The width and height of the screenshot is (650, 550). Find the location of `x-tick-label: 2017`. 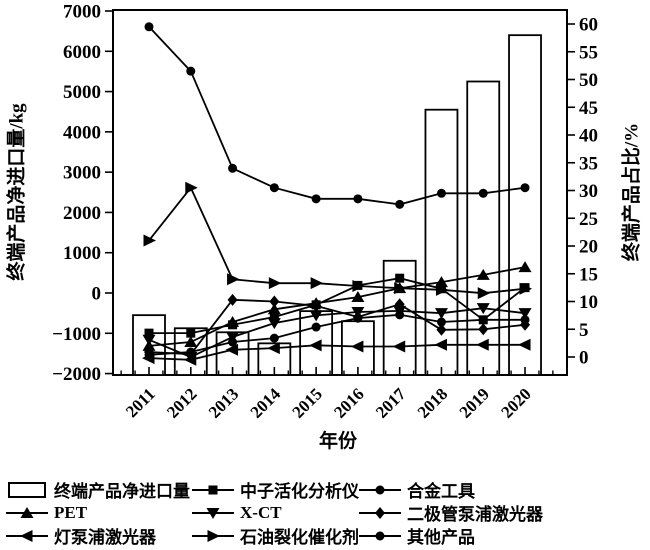

x-tick-label: 2017 is located at coordinates (391, 403).